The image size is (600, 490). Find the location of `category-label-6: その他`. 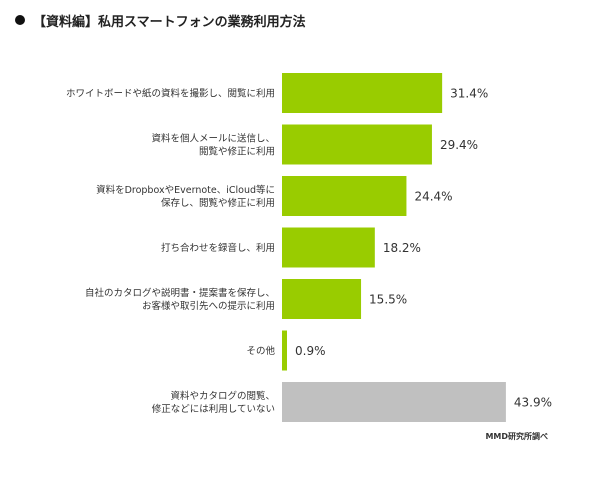

category-label-6: その他 is located at coordinates (260, 351).